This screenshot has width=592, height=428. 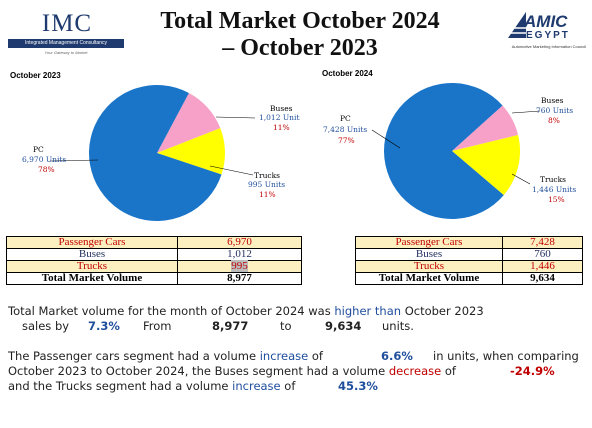 What do you see at coordinates (239, 278) in the screenshot?
I see `total-value: 8,977` at bounding box center [239, 278].